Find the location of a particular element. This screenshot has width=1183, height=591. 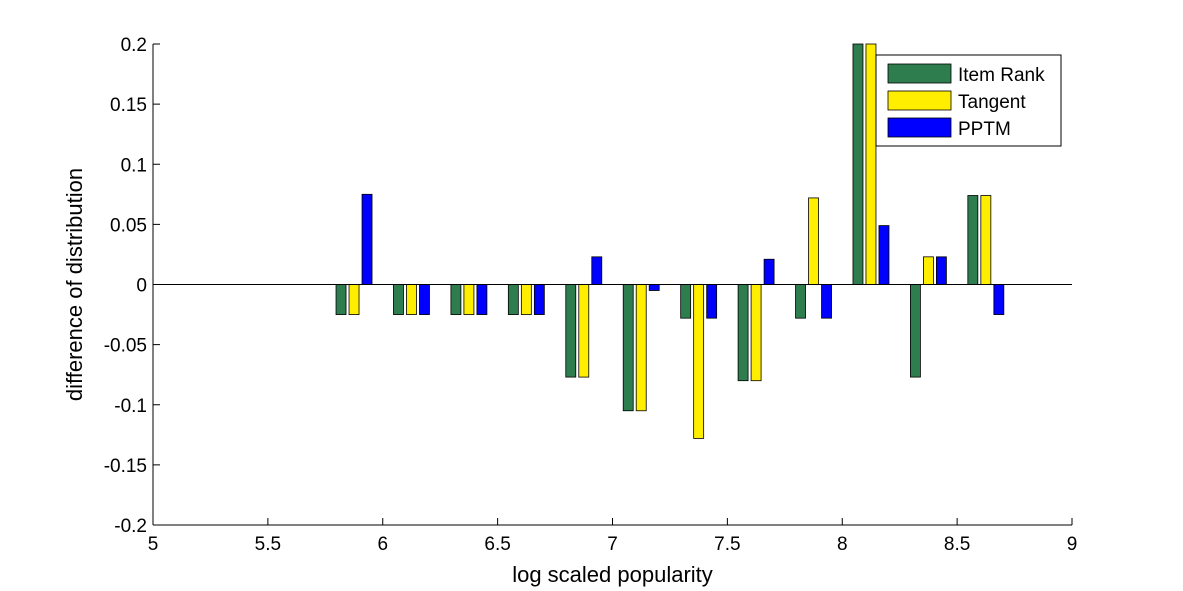

legend-label-pptm: PPTM is located at coordinates (984, 129).